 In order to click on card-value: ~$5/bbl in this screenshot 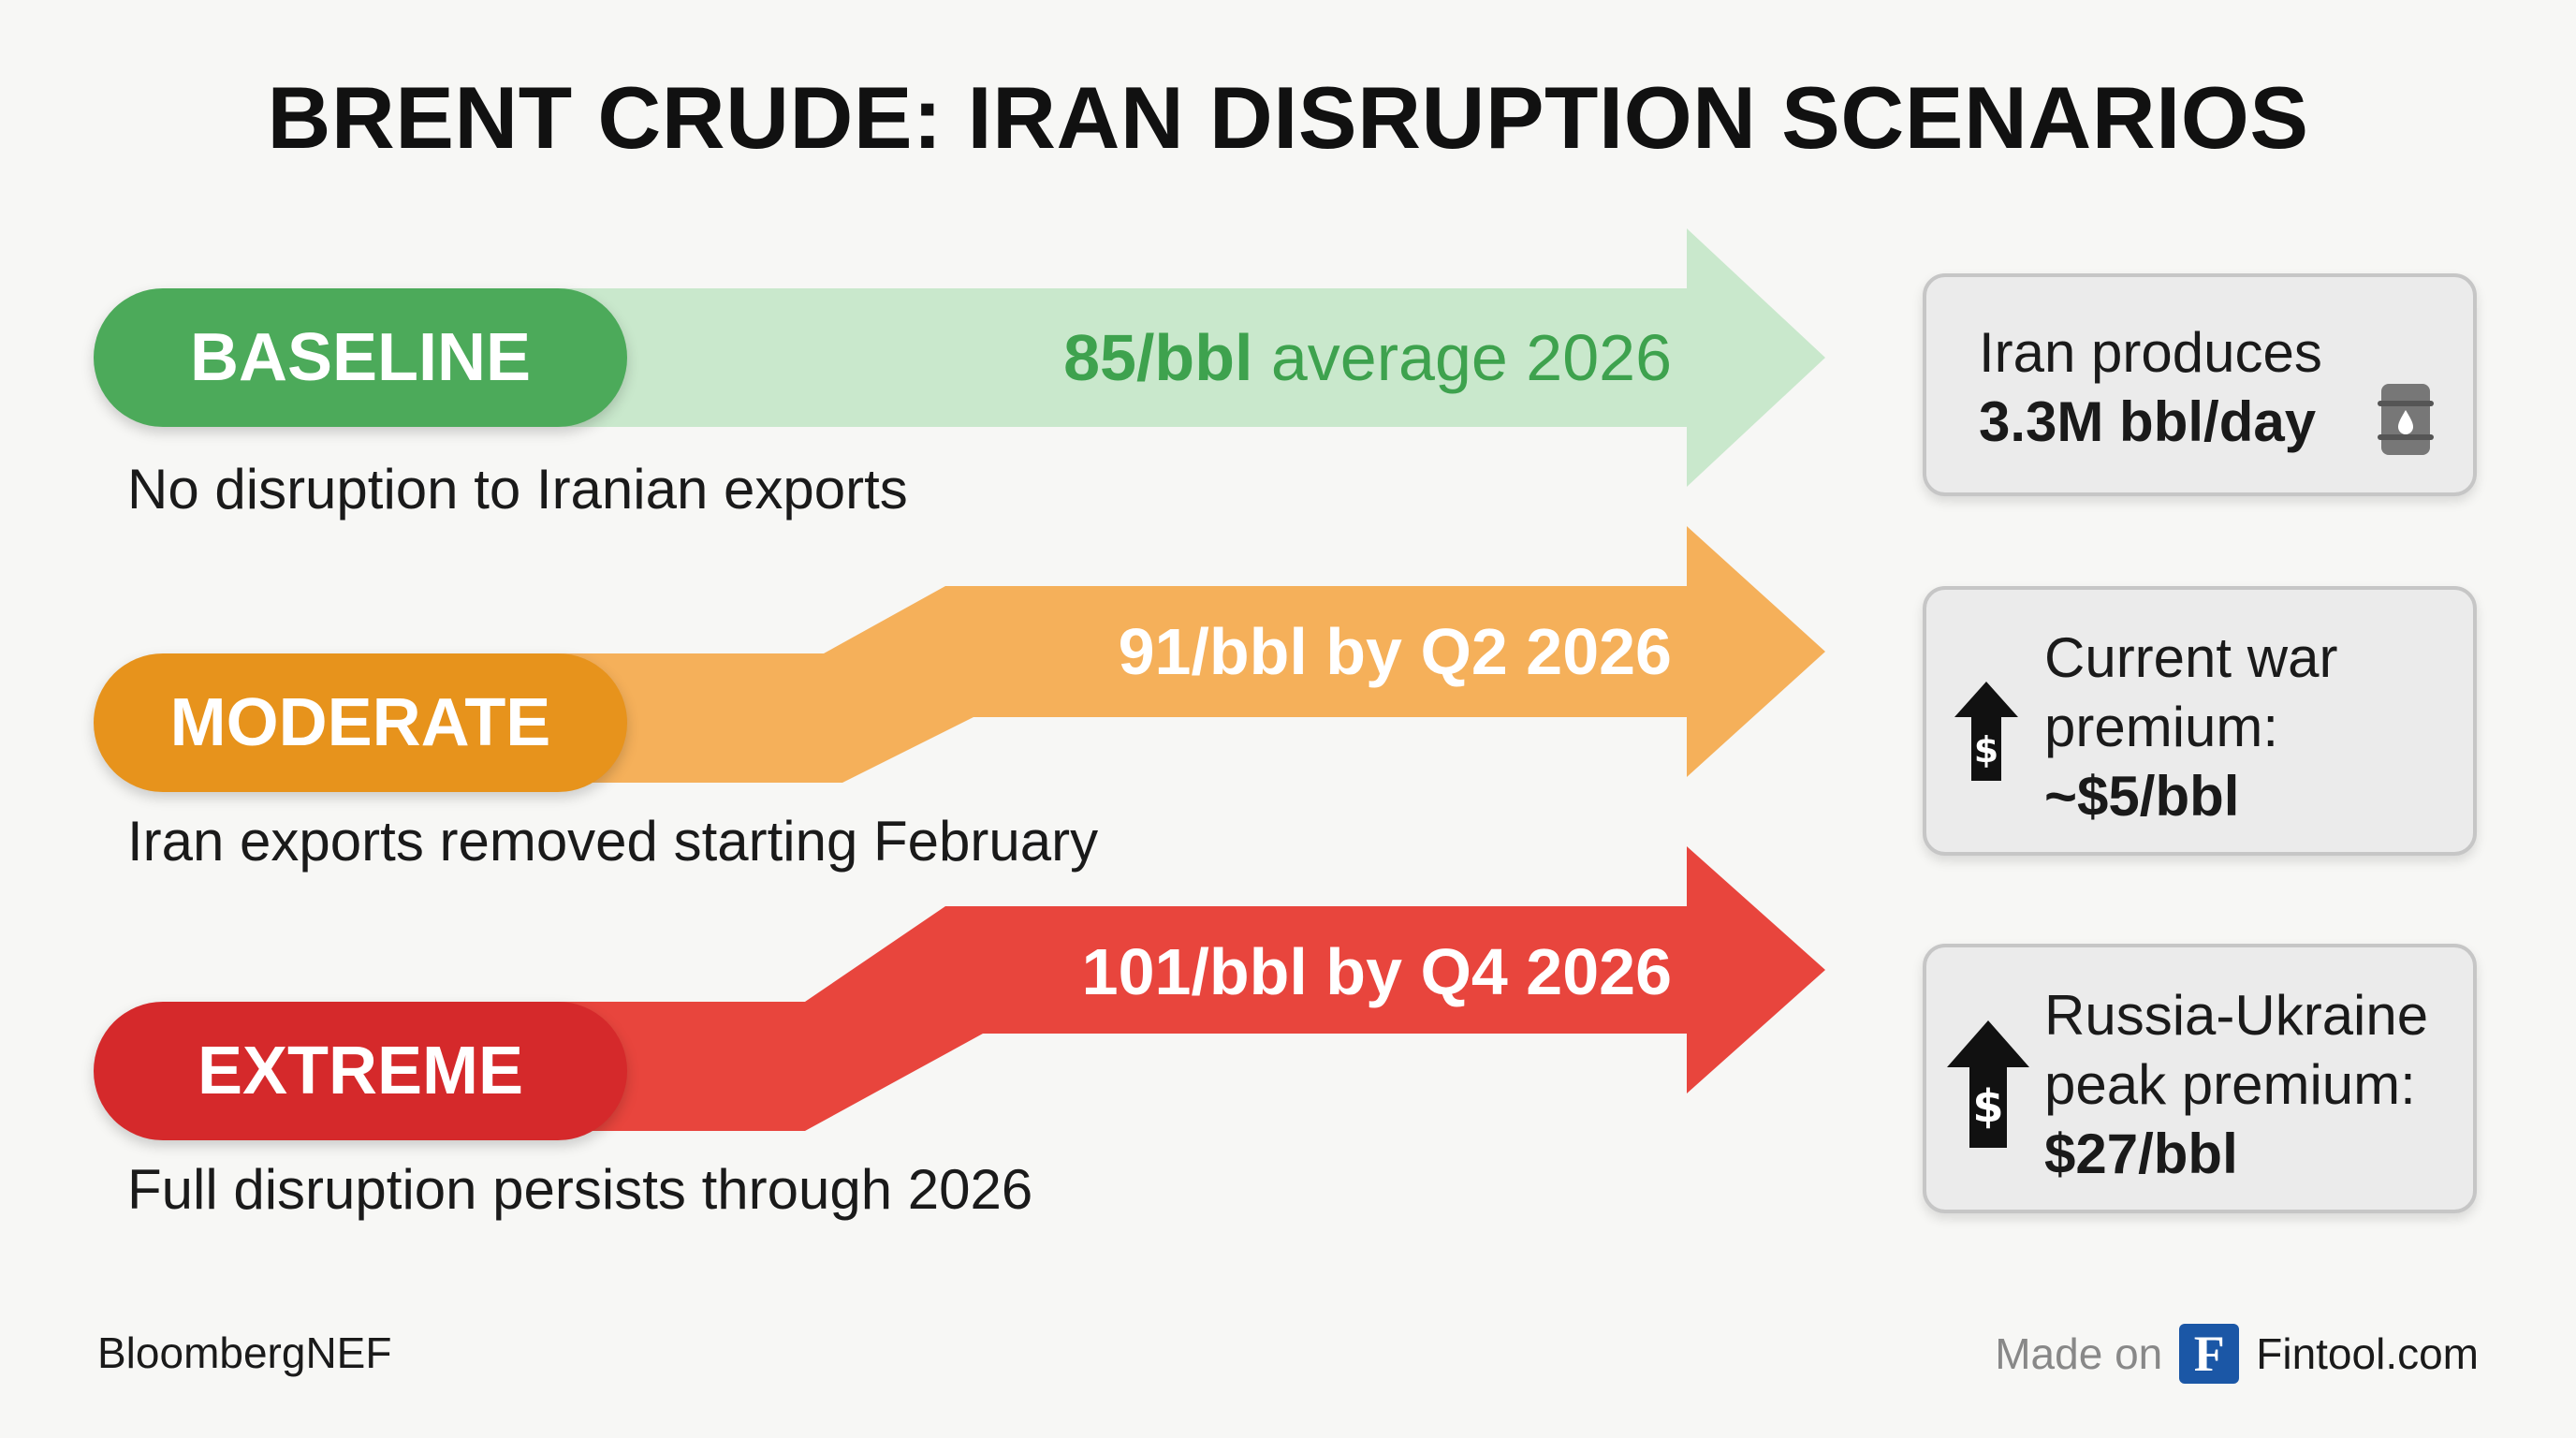, I will do `click(2142, 796)`.